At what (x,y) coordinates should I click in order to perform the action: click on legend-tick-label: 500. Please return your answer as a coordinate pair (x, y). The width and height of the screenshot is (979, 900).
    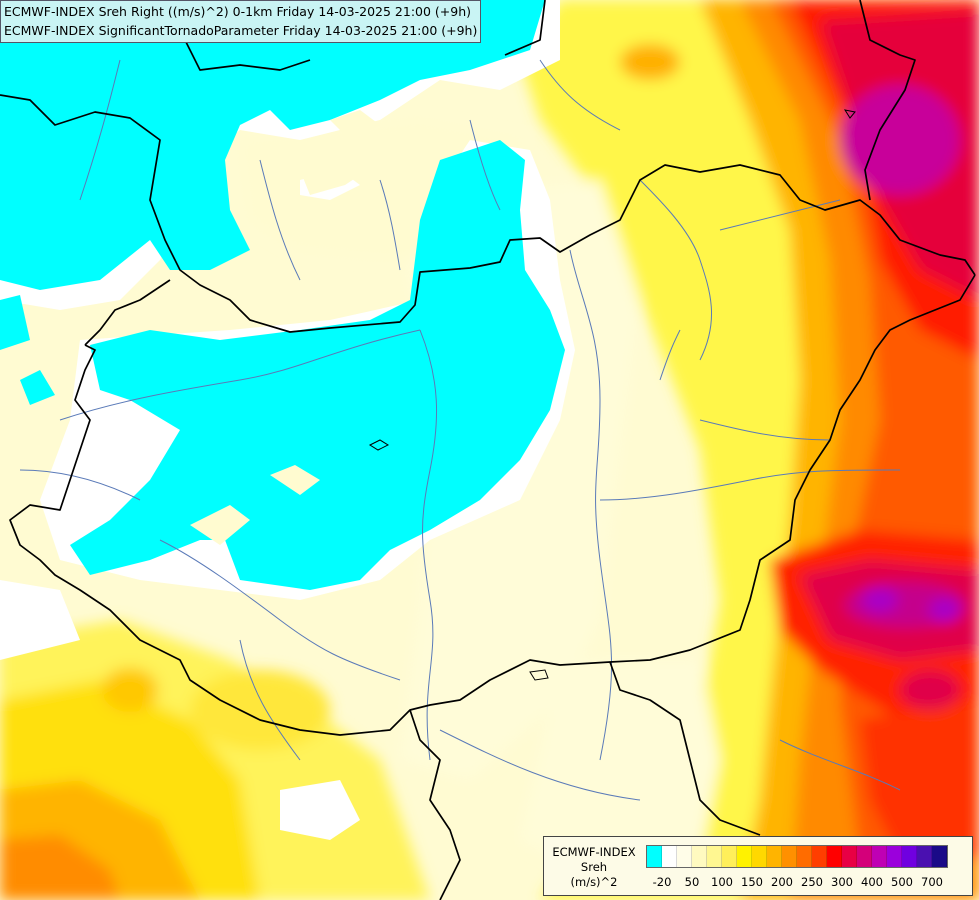
    Looking at the image, I should click on (902, 882).